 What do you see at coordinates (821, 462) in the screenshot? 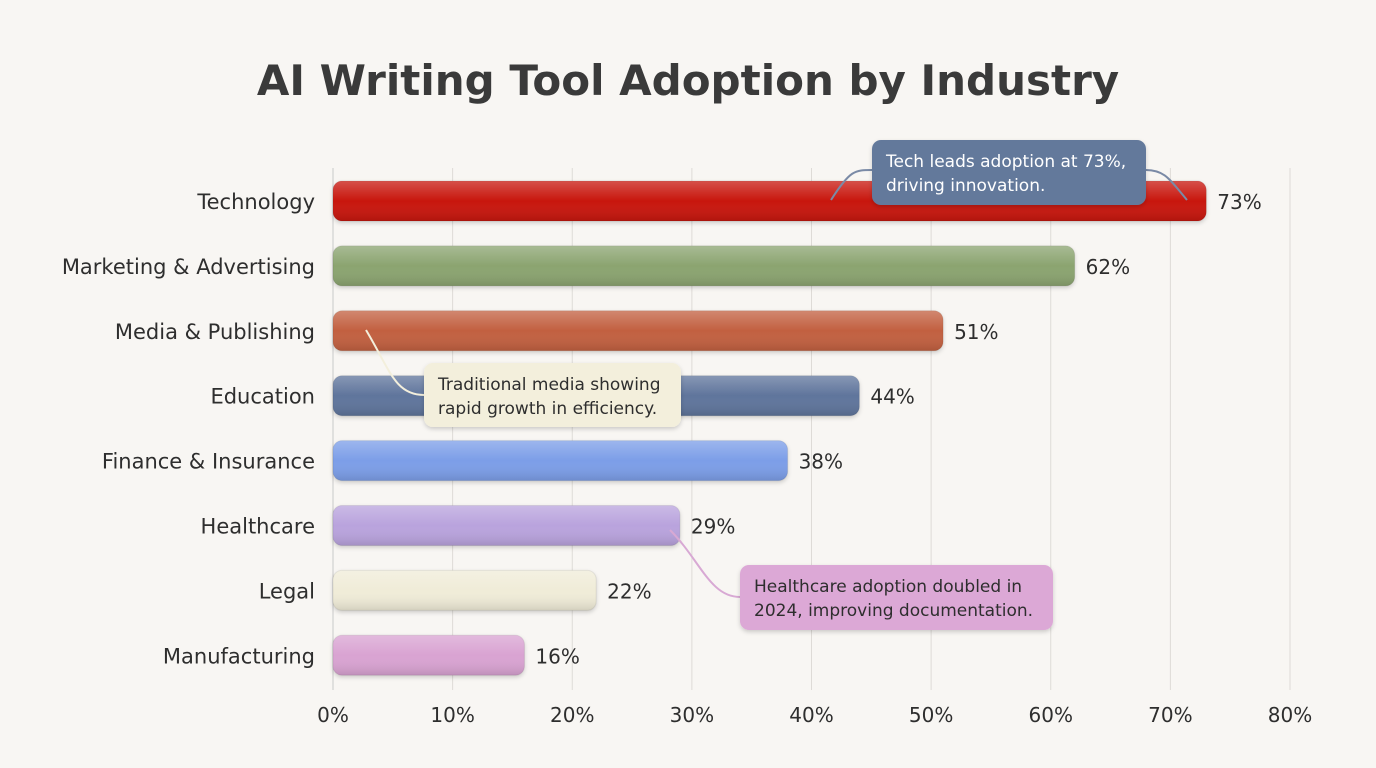
I see `value-label: 38%` at bounding box center [821, 462].